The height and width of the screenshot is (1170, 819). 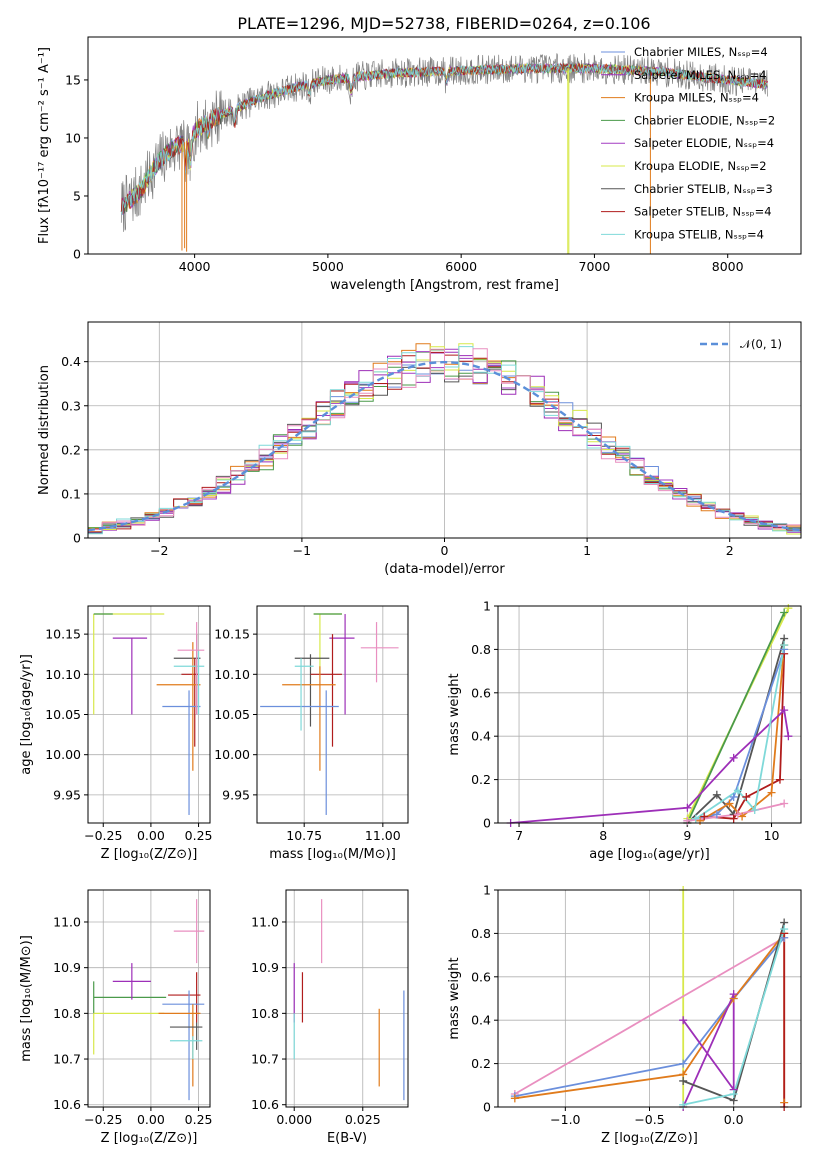 What do you see at coordinates (444, 446) in the screenshot?
I see `normal-curve` at bounding box center [444, 446].